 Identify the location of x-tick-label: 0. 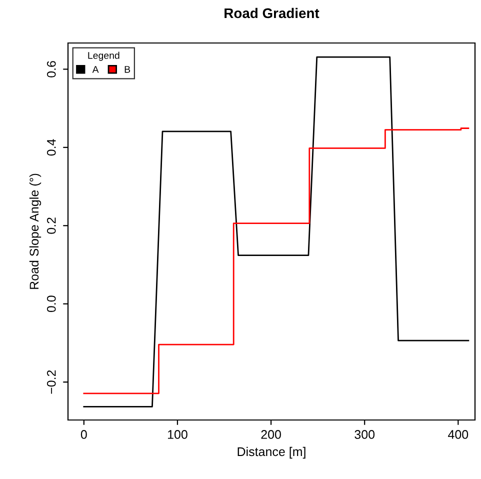
(83, 434).